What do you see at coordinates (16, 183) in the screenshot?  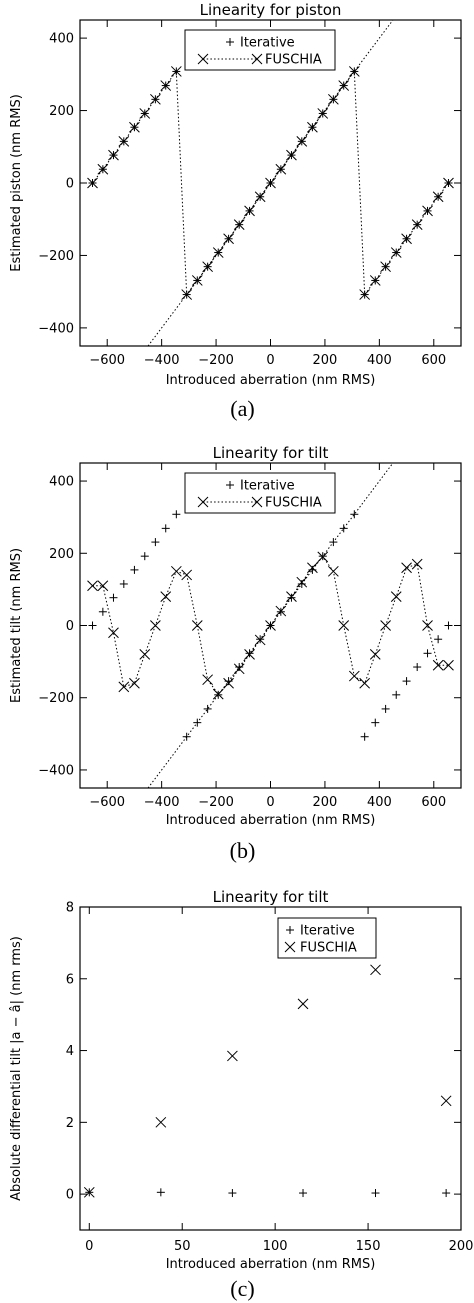 I see `y-axis-title: Estimated piston (nm RMS)` at bounding box center [16, 183].